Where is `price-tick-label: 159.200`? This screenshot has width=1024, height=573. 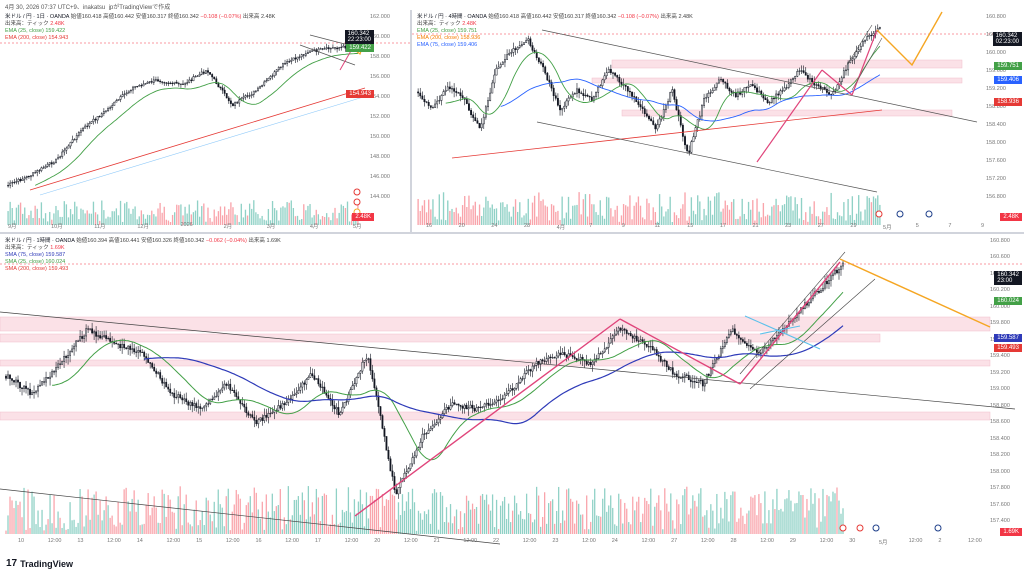 price-tick-label: 159.200 is located at coordinates (996, 89).